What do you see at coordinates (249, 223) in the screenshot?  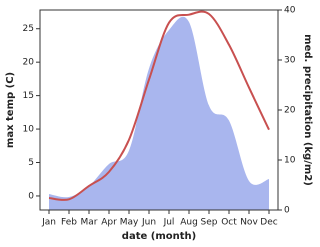 I see `x-tick-label: Nov` at bounding box center [249, 223].